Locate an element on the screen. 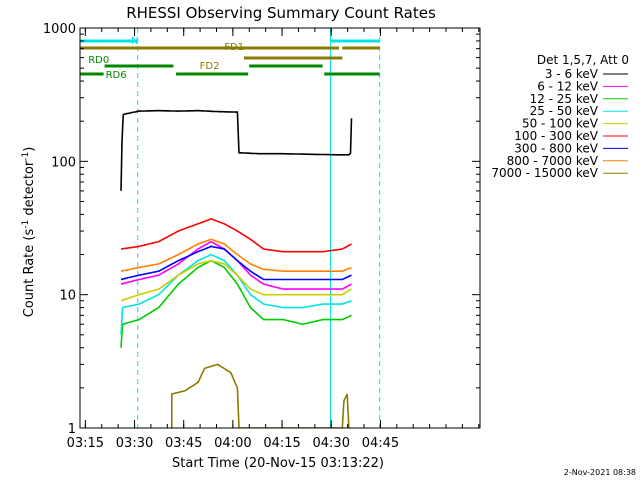 This screenshot has height=480, width=640. legend-label: 7000 - 15000 keV is located at coordinates (544, 173).